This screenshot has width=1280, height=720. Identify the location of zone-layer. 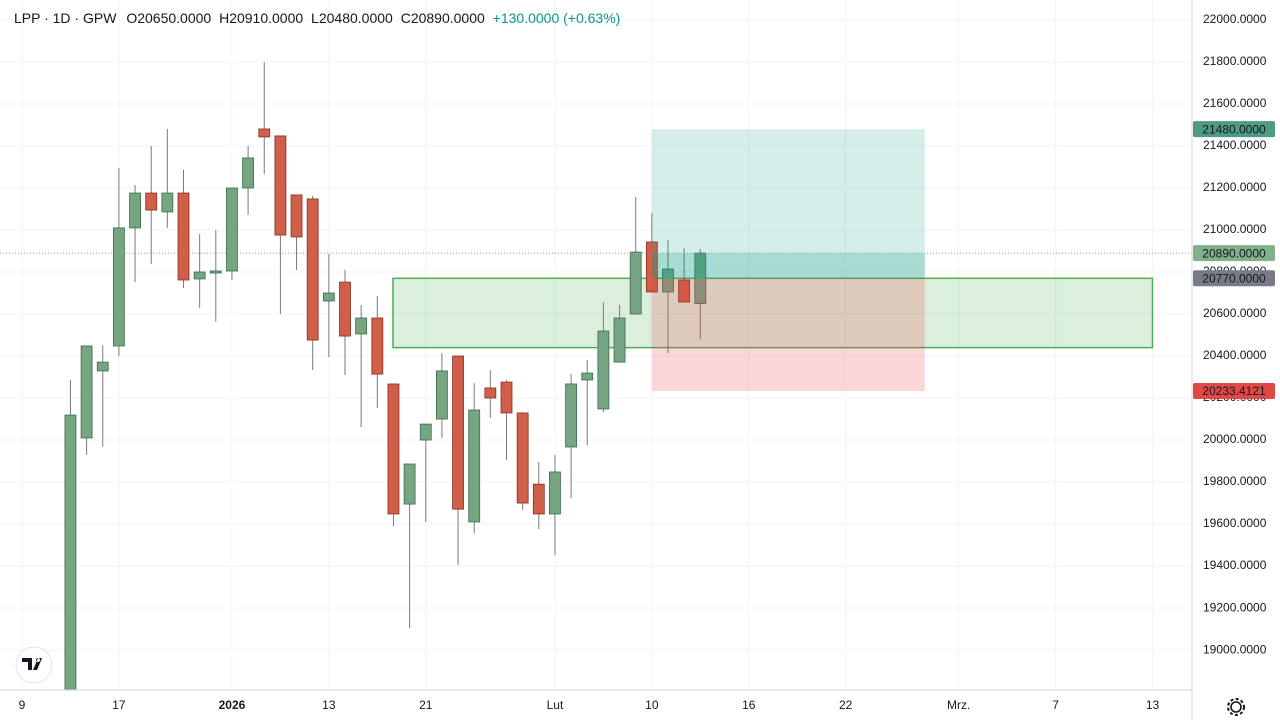
(773, 313).